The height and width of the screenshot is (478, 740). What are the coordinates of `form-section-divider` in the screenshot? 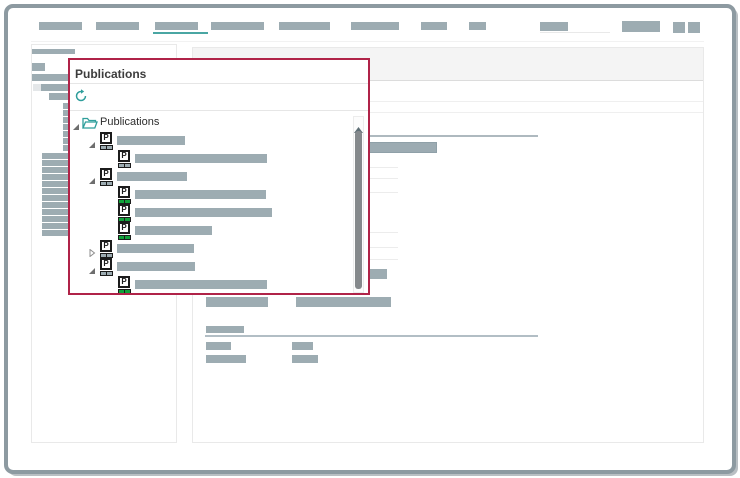 It's located at (371, 336).